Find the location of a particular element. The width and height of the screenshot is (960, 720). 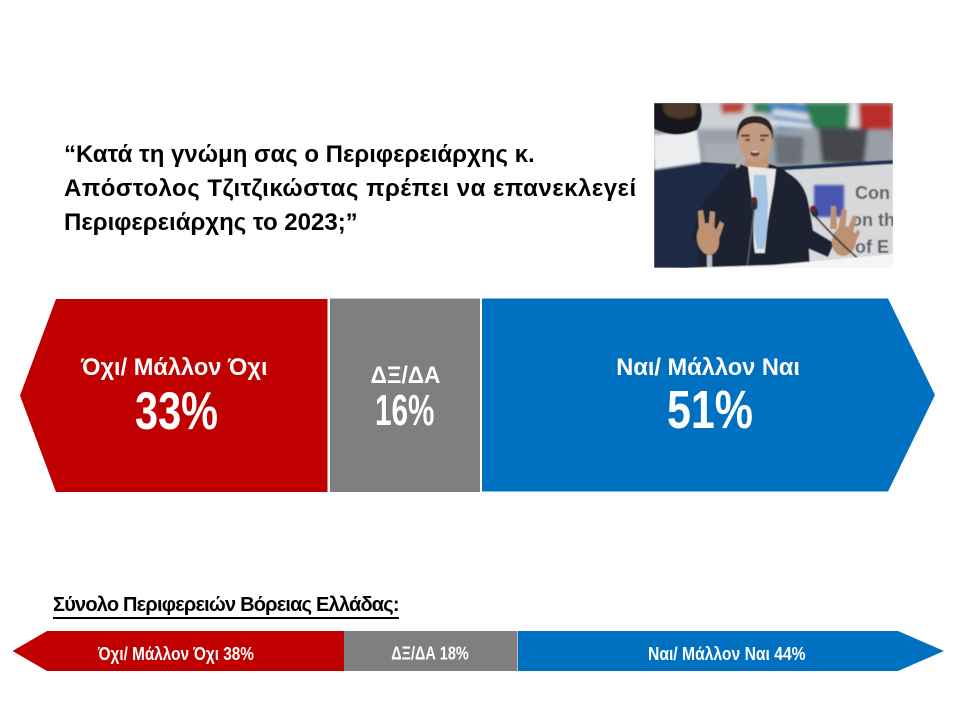

svg-text: 16% is located at coordinates (404, 410).